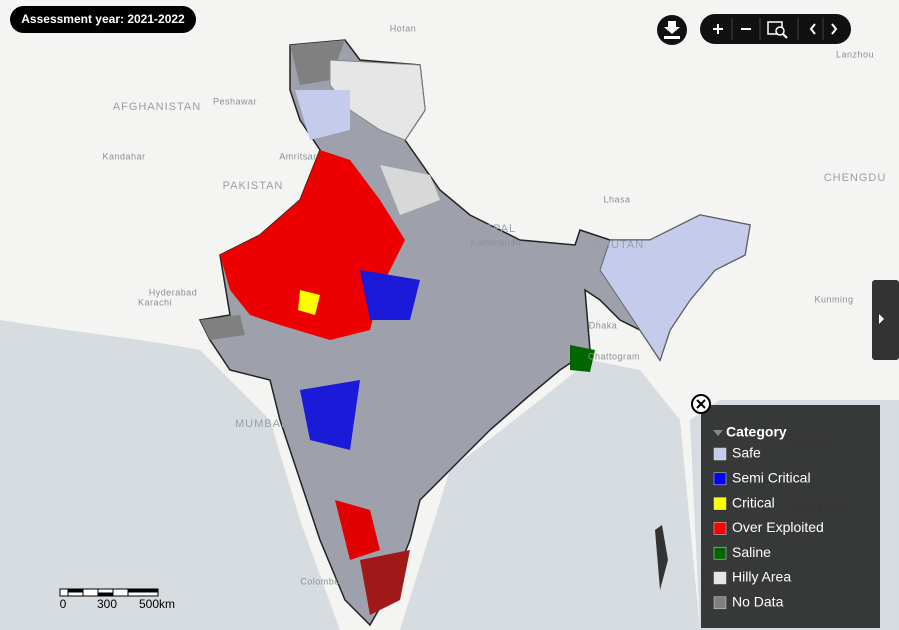 The height and width of the screenshot is (630, 899). Describe the element at coordinates (63, 604) in the screenshot. I see `scale-label: 0` at that location.